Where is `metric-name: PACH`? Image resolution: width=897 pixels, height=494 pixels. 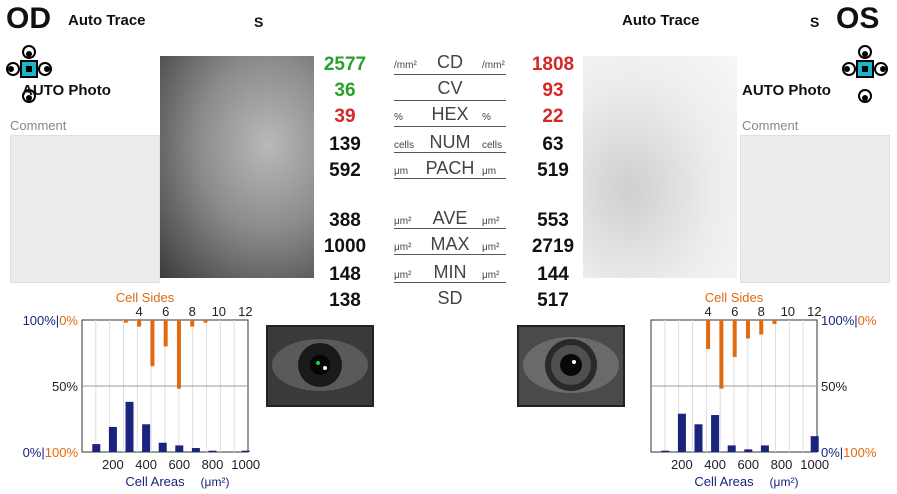 metric-name: PACH is located at coordinates (450, 168).